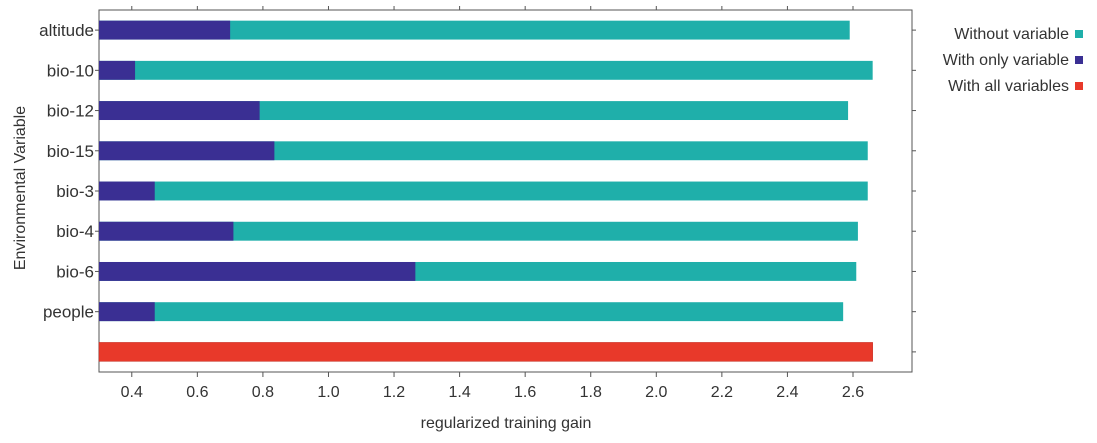 Image resolution: width=1097 pixels, height=443 pixels. What do you see at coordinates (485, 352) in the screenshot?
I see `bar-with-all-variables` at bounding box center [485, 352].